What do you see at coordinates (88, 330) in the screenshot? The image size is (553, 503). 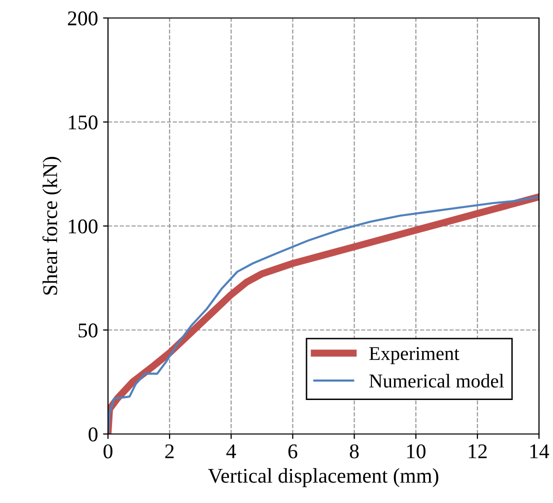 I see `y-tick-label: 50` at bounding box center [88, 330].